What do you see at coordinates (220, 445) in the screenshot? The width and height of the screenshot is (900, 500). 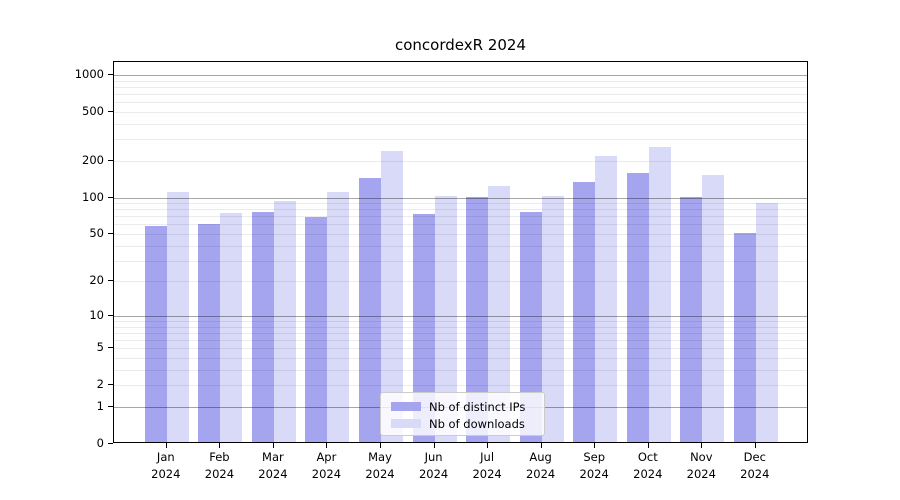 I see `x-tick-mark-feb` at bounding box center [220, 445].